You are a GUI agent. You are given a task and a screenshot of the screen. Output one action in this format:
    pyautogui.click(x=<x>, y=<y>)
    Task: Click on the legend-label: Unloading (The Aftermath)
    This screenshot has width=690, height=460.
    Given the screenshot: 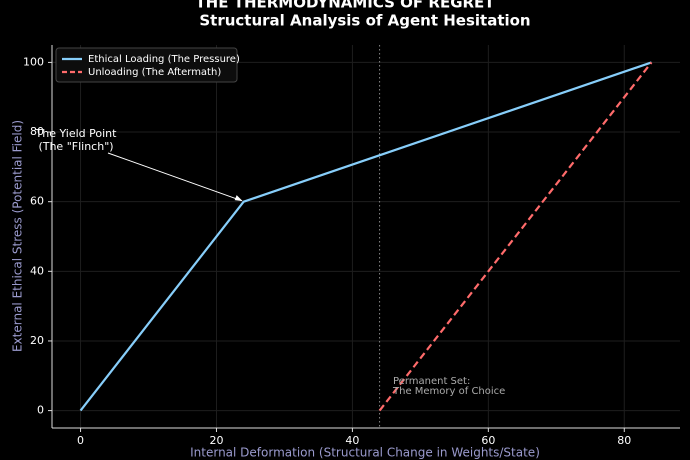 What is the action you would take?
    pyautogui.click(x=154, y=72)
    